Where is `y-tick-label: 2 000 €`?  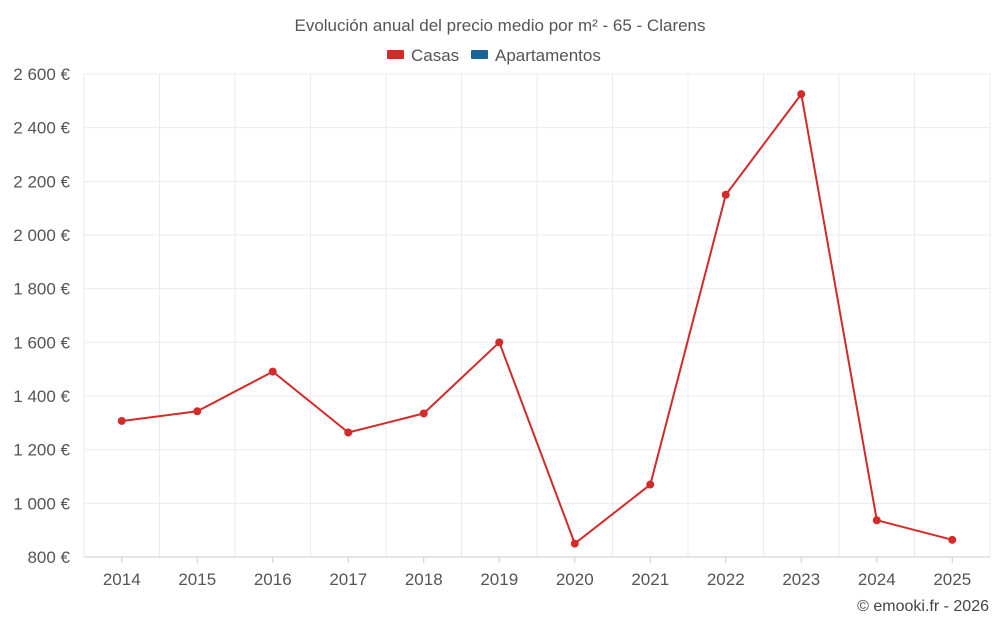
y-tick-label: 2 000 € is located at coordinates (41, 235).